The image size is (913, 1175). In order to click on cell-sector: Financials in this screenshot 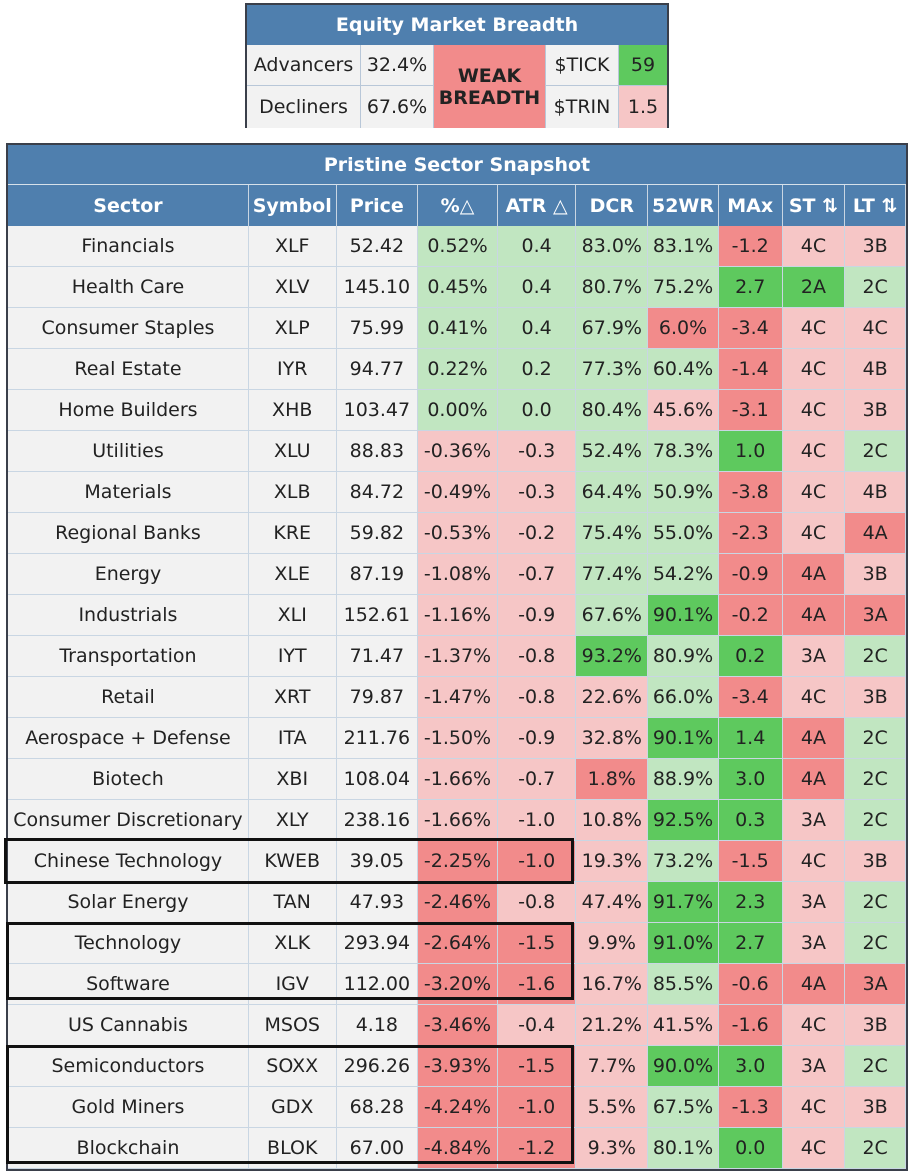, I will do `click(128, 246)`.